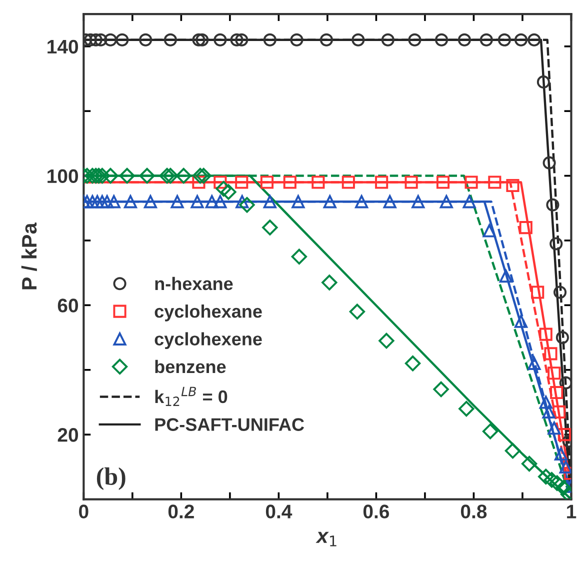 The image size is (577, 561). What do you see at coordinates (111, 478) in the screenshot?
I see `annotation: (b)` at bounding box center [111, 478].